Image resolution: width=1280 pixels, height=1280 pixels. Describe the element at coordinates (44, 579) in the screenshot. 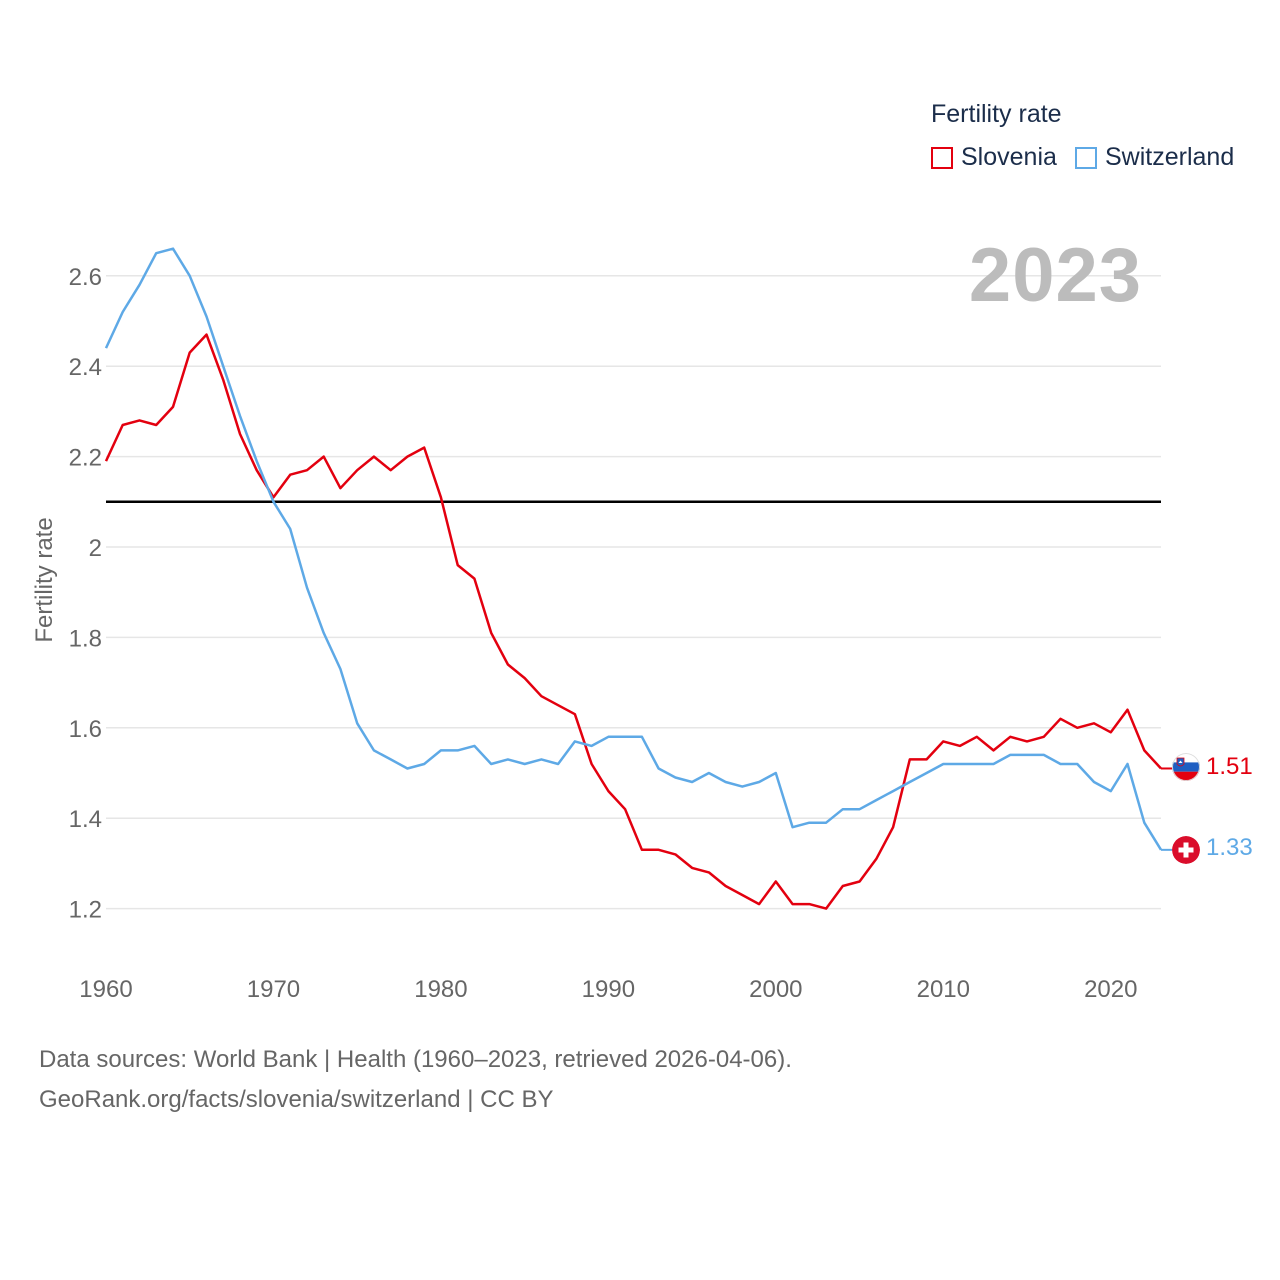

I see `y-axis-label: Fertility rate` at that location.